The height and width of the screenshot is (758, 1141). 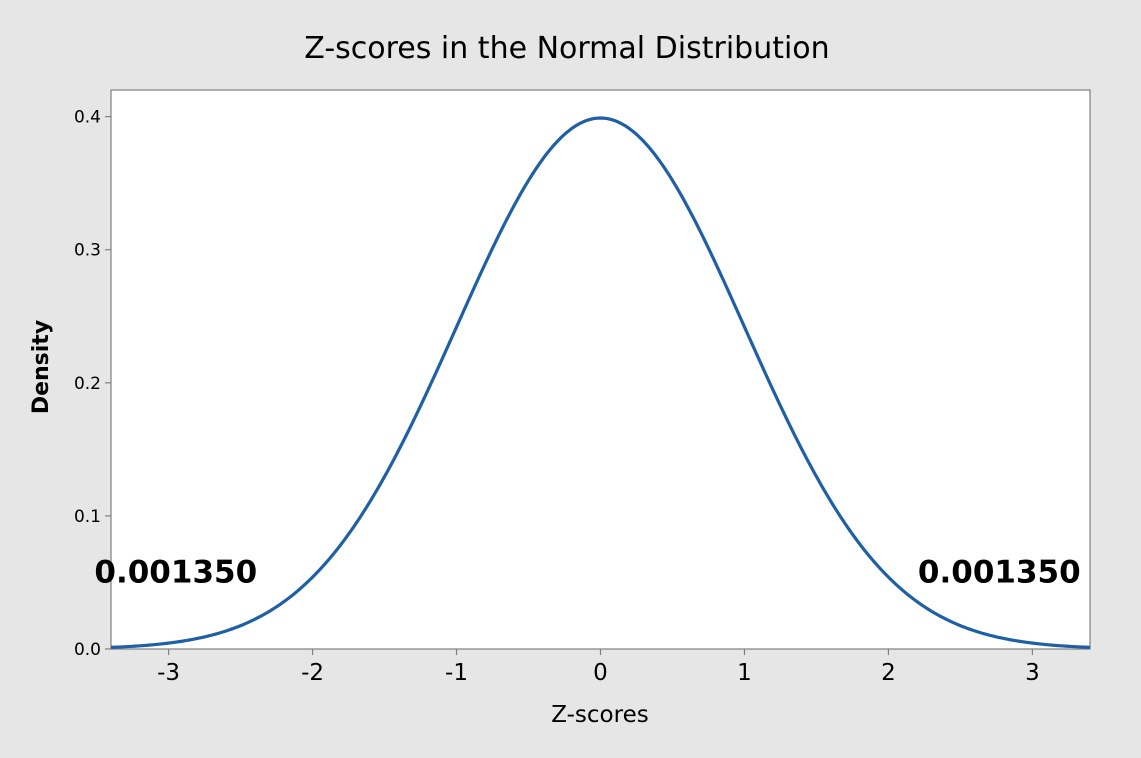 I want to click on annotation-layer: 0.001350 0.001350, so click(x=587, y=572).